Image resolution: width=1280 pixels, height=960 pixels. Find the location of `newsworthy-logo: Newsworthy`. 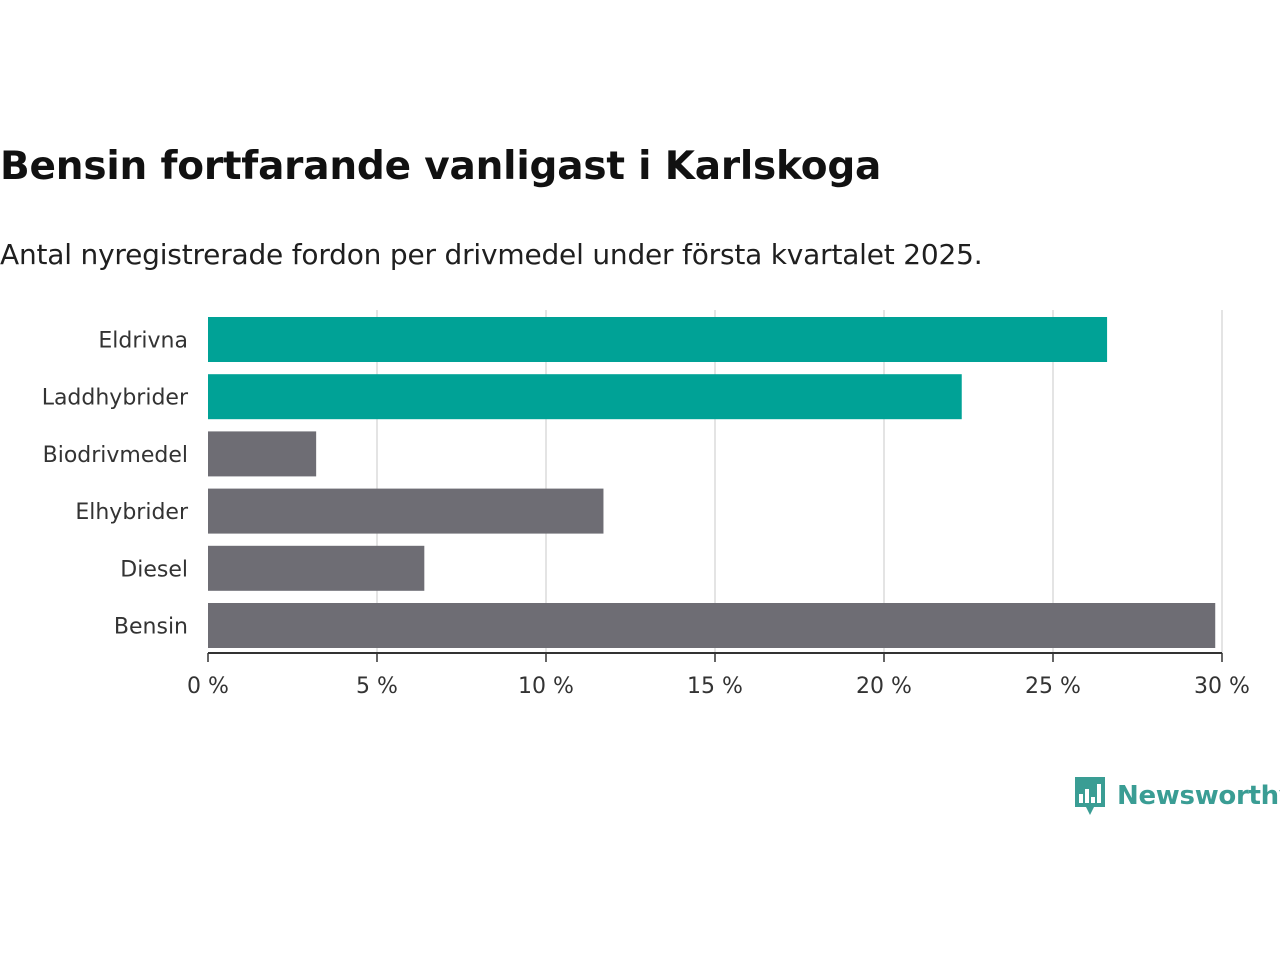

newsworthy-logo: Newsworthy is located at coordinates (1176, 796).